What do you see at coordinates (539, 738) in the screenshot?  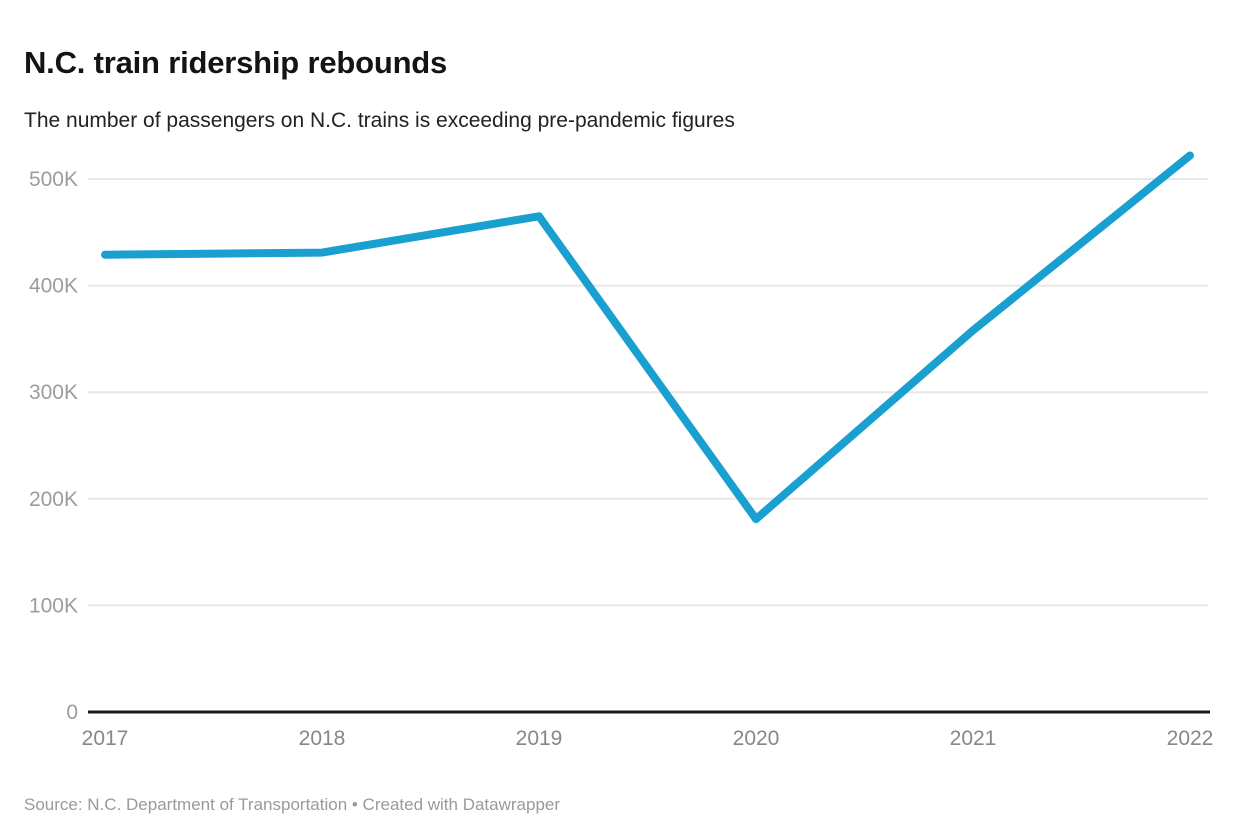 I see `x-tick-label: 2019` at bounding box center [539, 738].